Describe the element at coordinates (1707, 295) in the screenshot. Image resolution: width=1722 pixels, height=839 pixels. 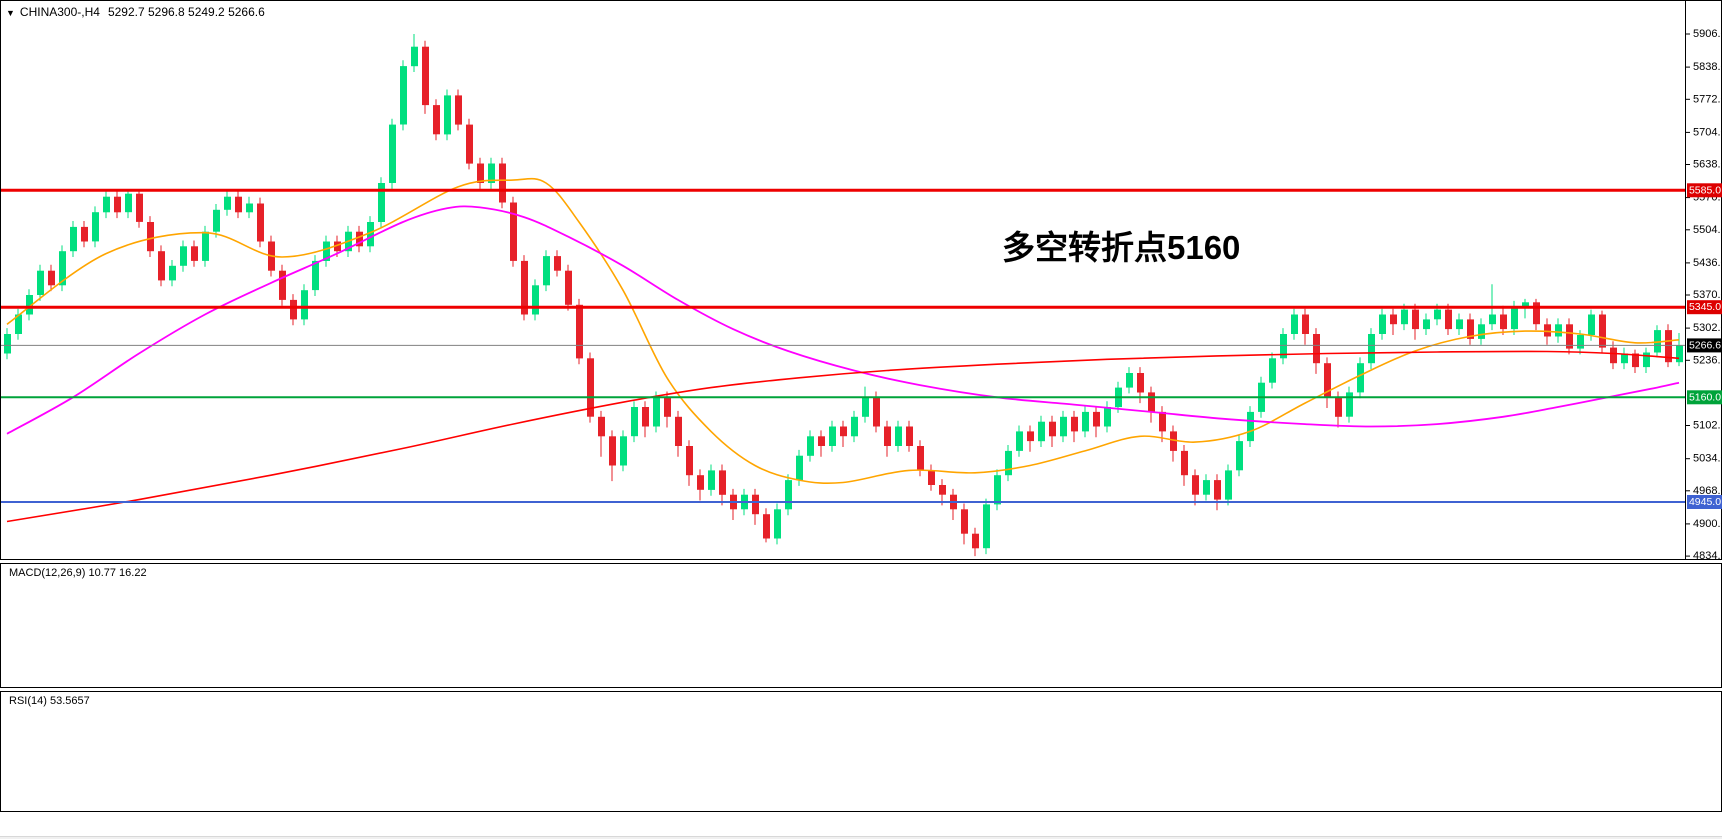
I see `price-axis-tick-label: 5370.0` at that location.